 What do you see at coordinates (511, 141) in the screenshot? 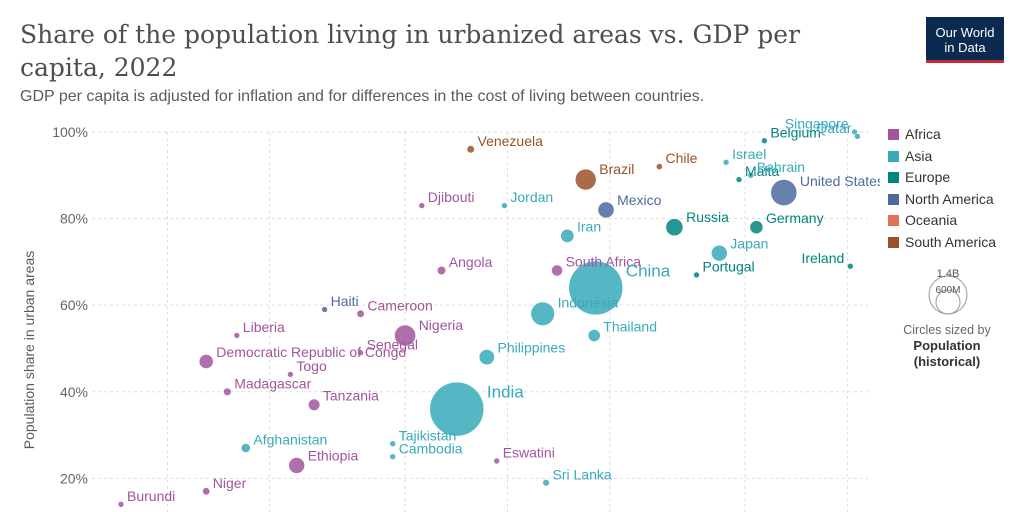
I see `data-label: Venezuela` at bounding box center [511, 141].